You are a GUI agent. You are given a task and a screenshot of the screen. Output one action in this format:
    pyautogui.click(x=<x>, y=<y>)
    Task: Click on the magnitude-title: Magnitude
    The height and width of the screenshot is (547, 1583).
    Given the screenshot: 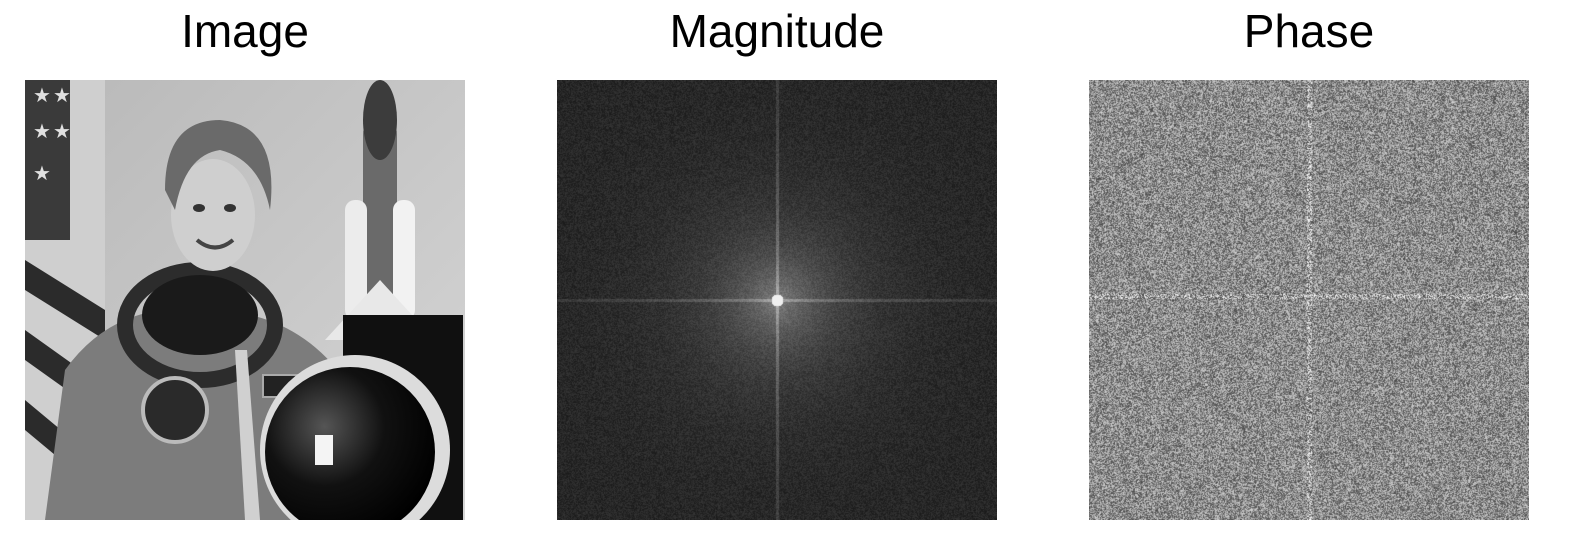 What is the action you would take?
    pyautogui.click(x=777, y=31)
    